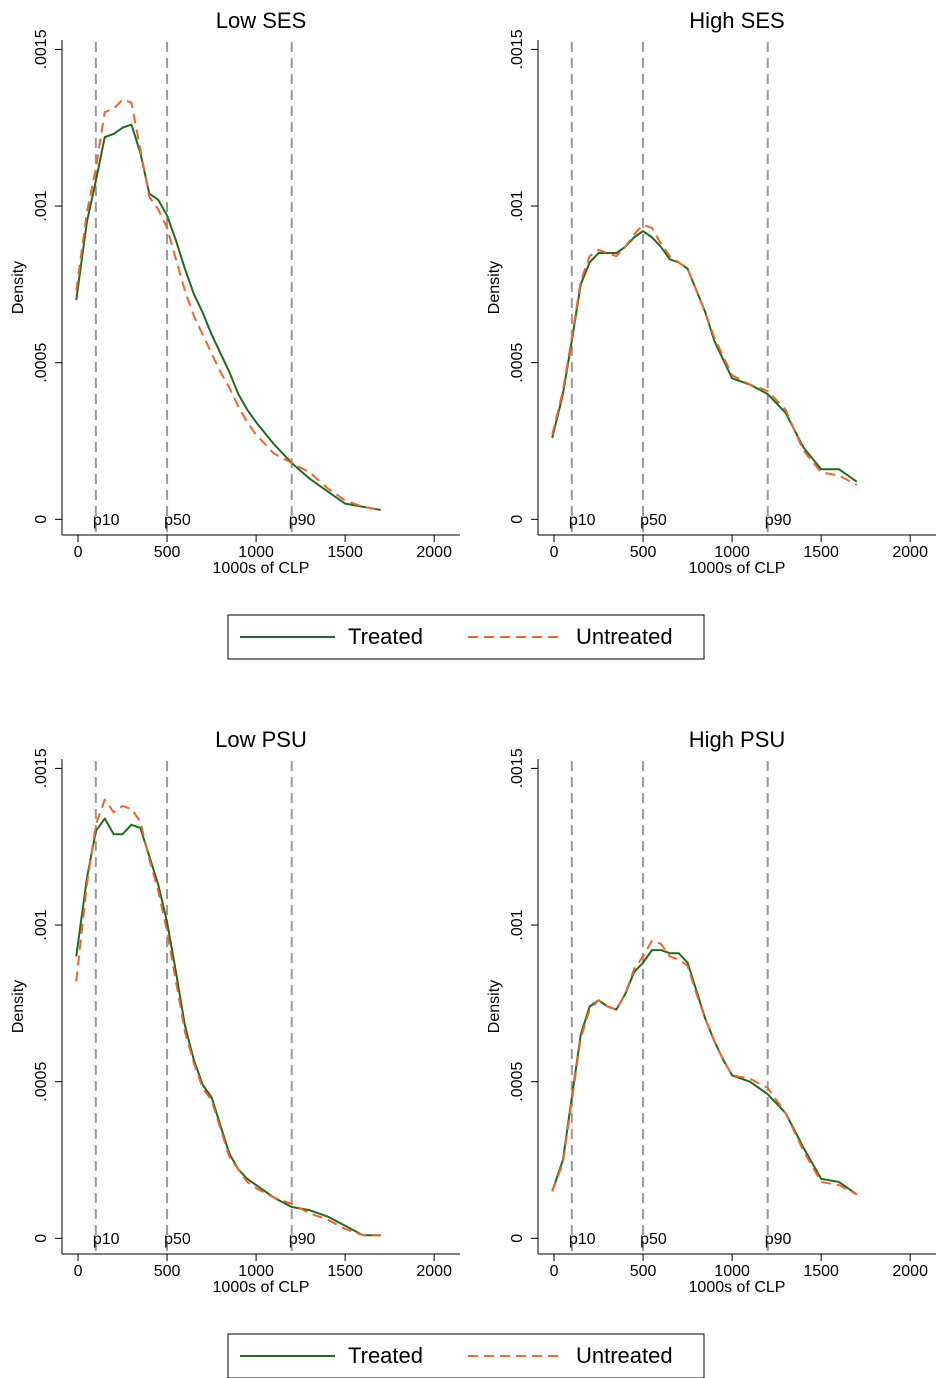  Describe the element at coordinates (737, 739) in the screenshot. I see `chart-title: High PSU` at that location.